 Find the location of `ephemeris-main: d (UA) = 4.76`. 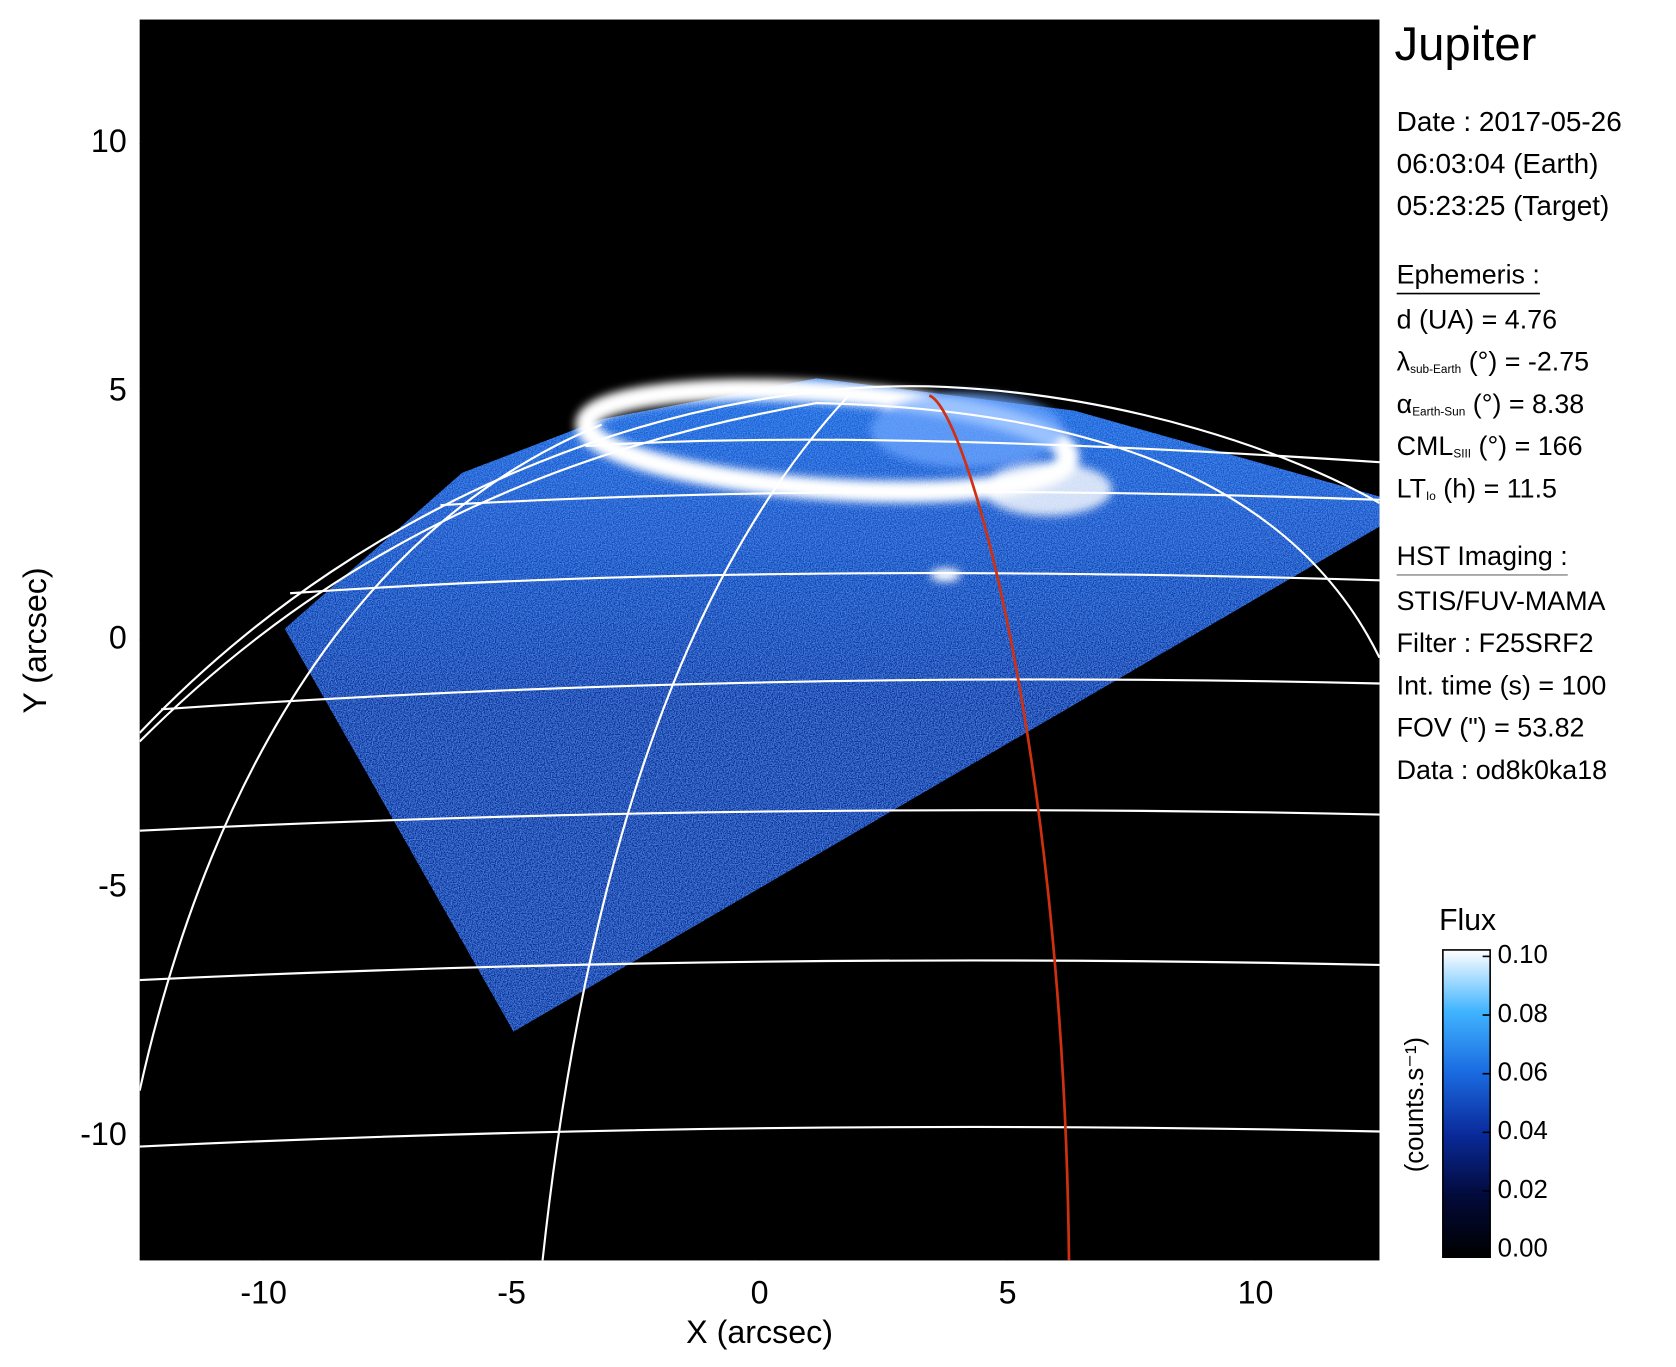

ephemeris-main: d (UA) = 4.76 is located at coordinates (1477, 320).